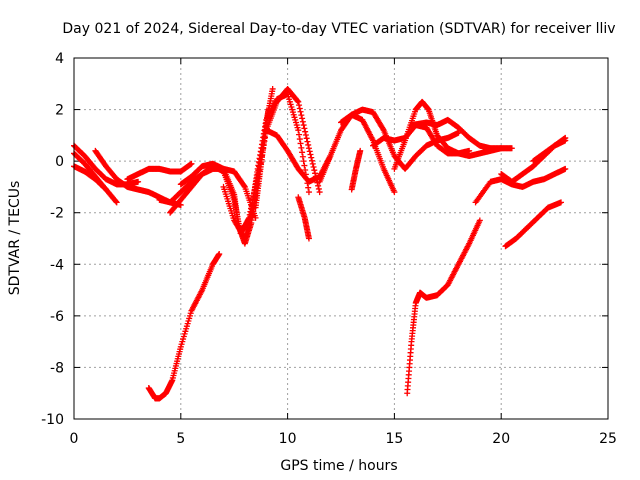 The height and width of the screenshot is (480, 640). I want to click on x-tick-label: 5, so click(180, 439).